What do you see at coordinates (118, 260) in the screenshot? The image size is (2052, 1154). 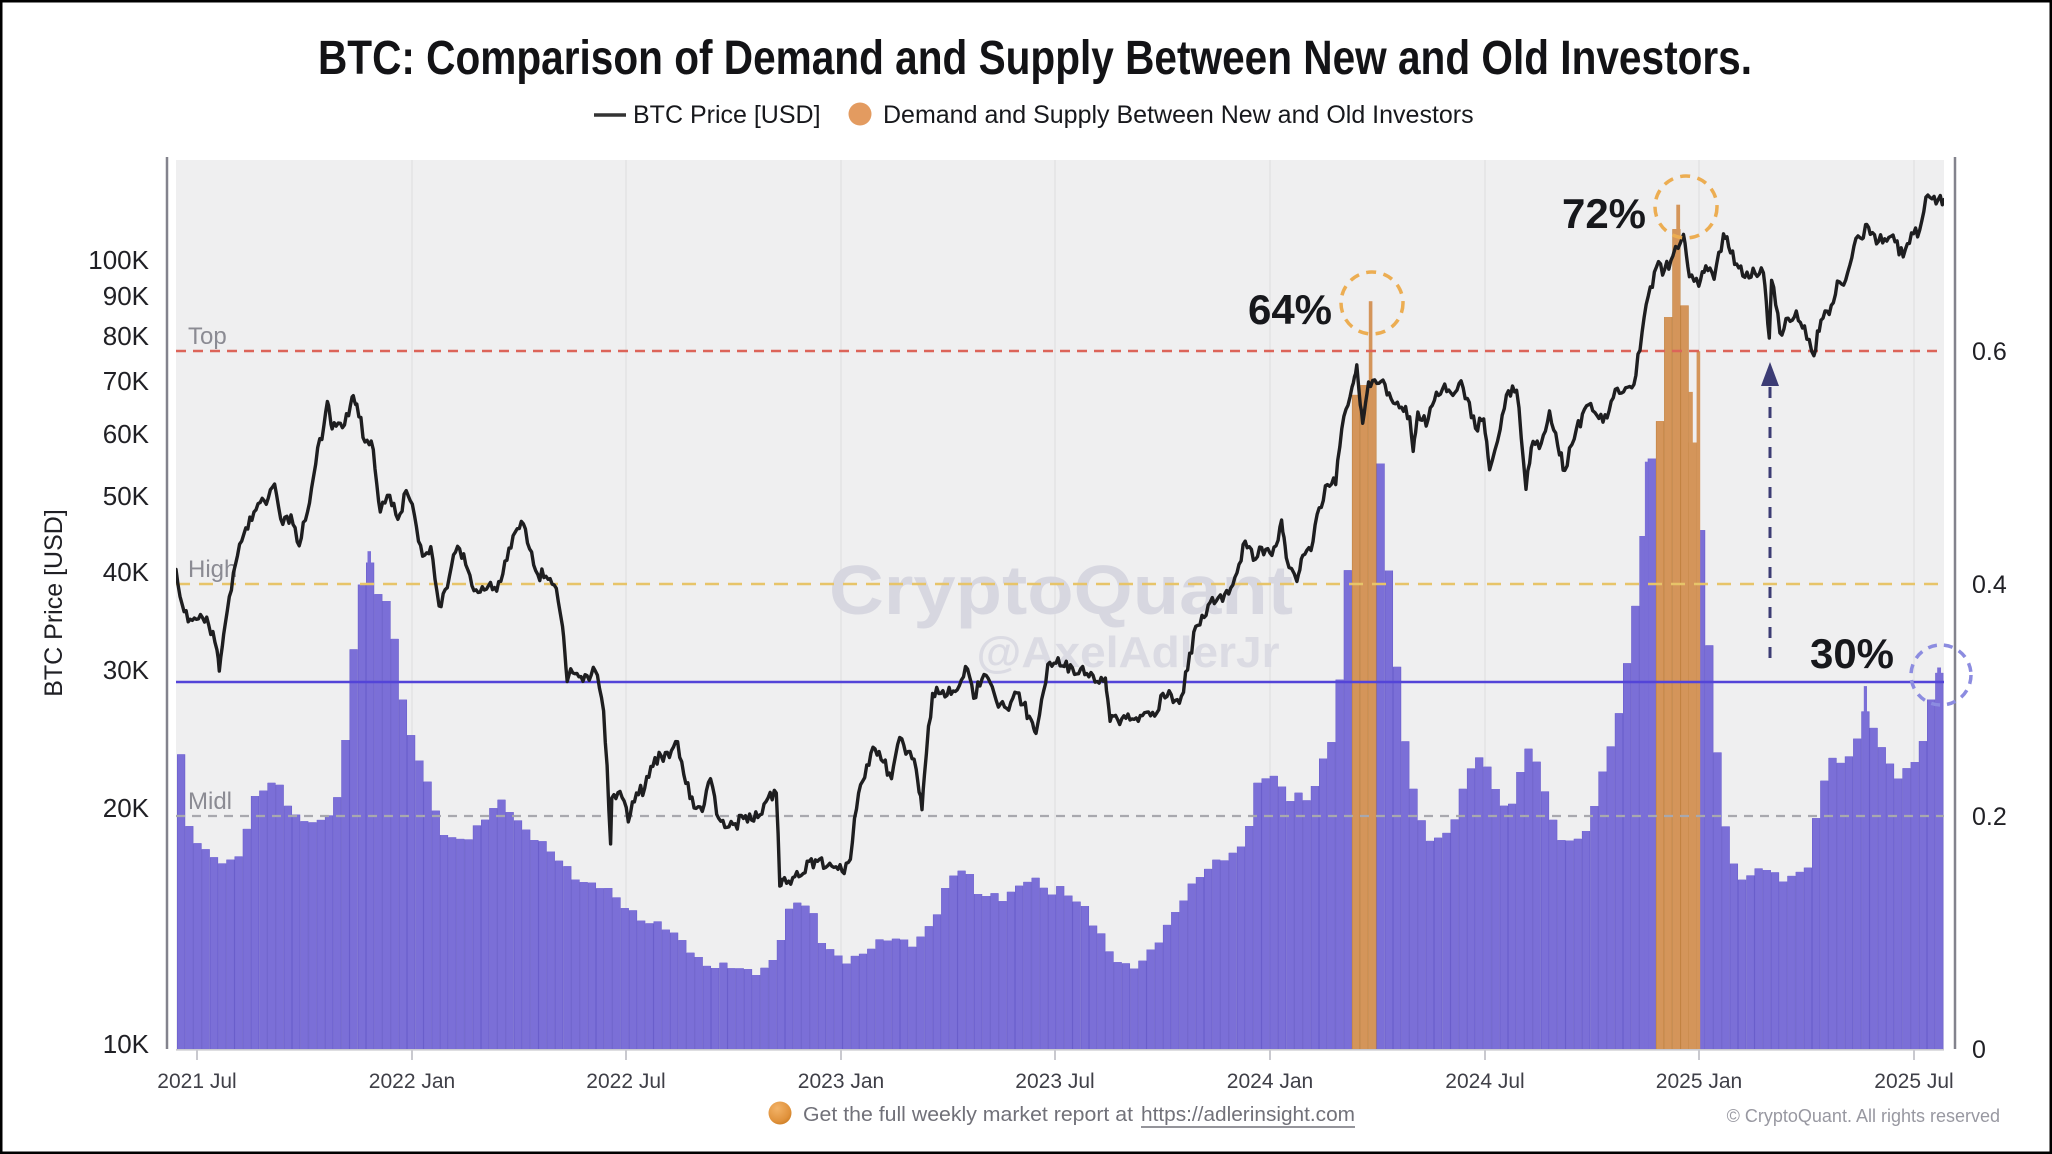 I see `svg-text: 100K` at bounding box center [118, 260].